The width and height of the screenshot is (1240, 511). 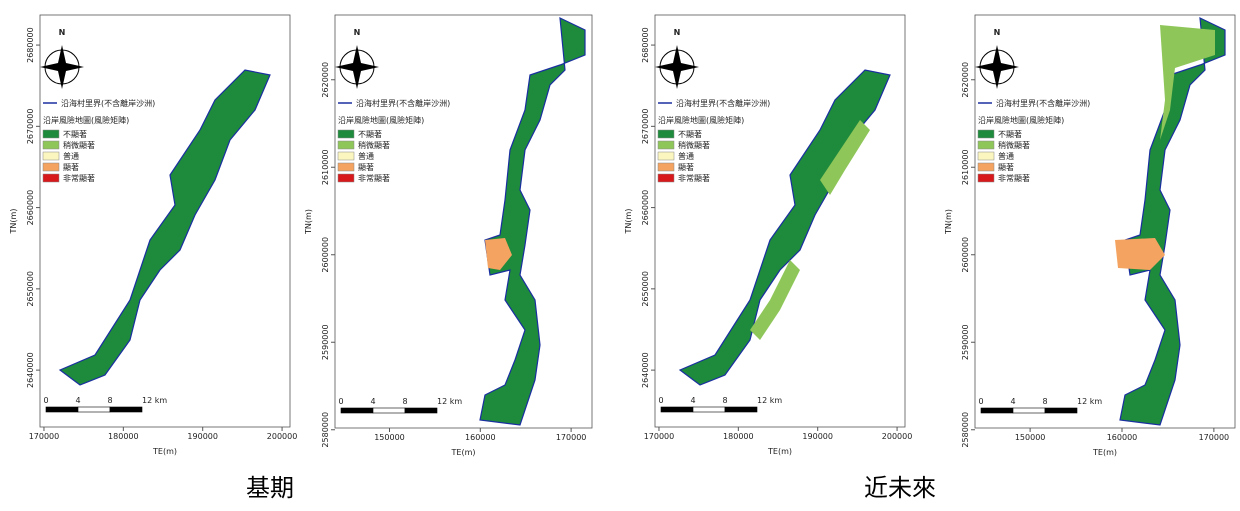 What do you see at coordinates (30, 208) in the screenshot?
I see `y-tick-label: 2660000` at bounding box center [30, 208].